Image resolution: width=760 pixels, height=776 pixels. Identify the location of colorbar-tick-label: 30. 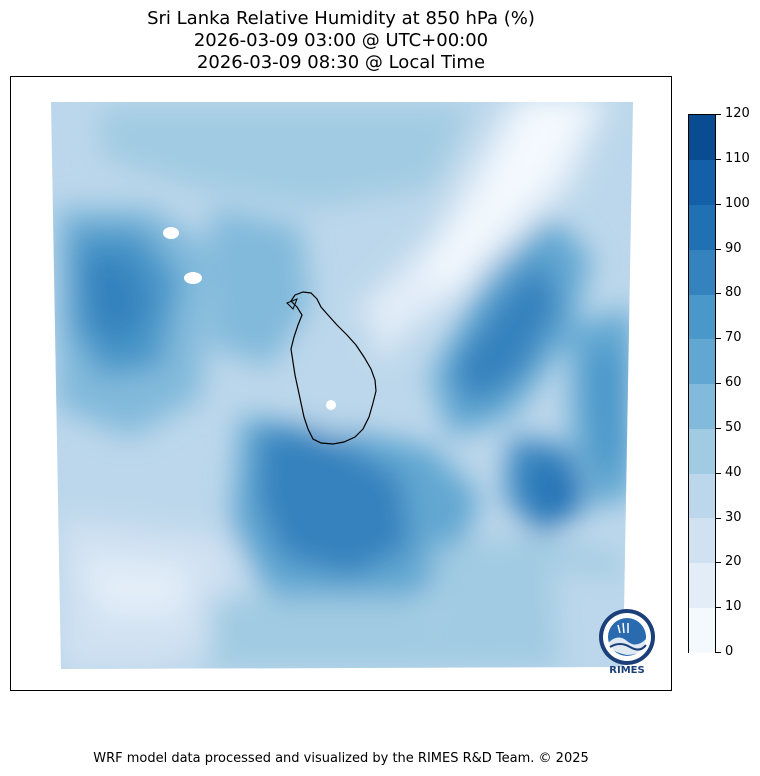
(733, 517).